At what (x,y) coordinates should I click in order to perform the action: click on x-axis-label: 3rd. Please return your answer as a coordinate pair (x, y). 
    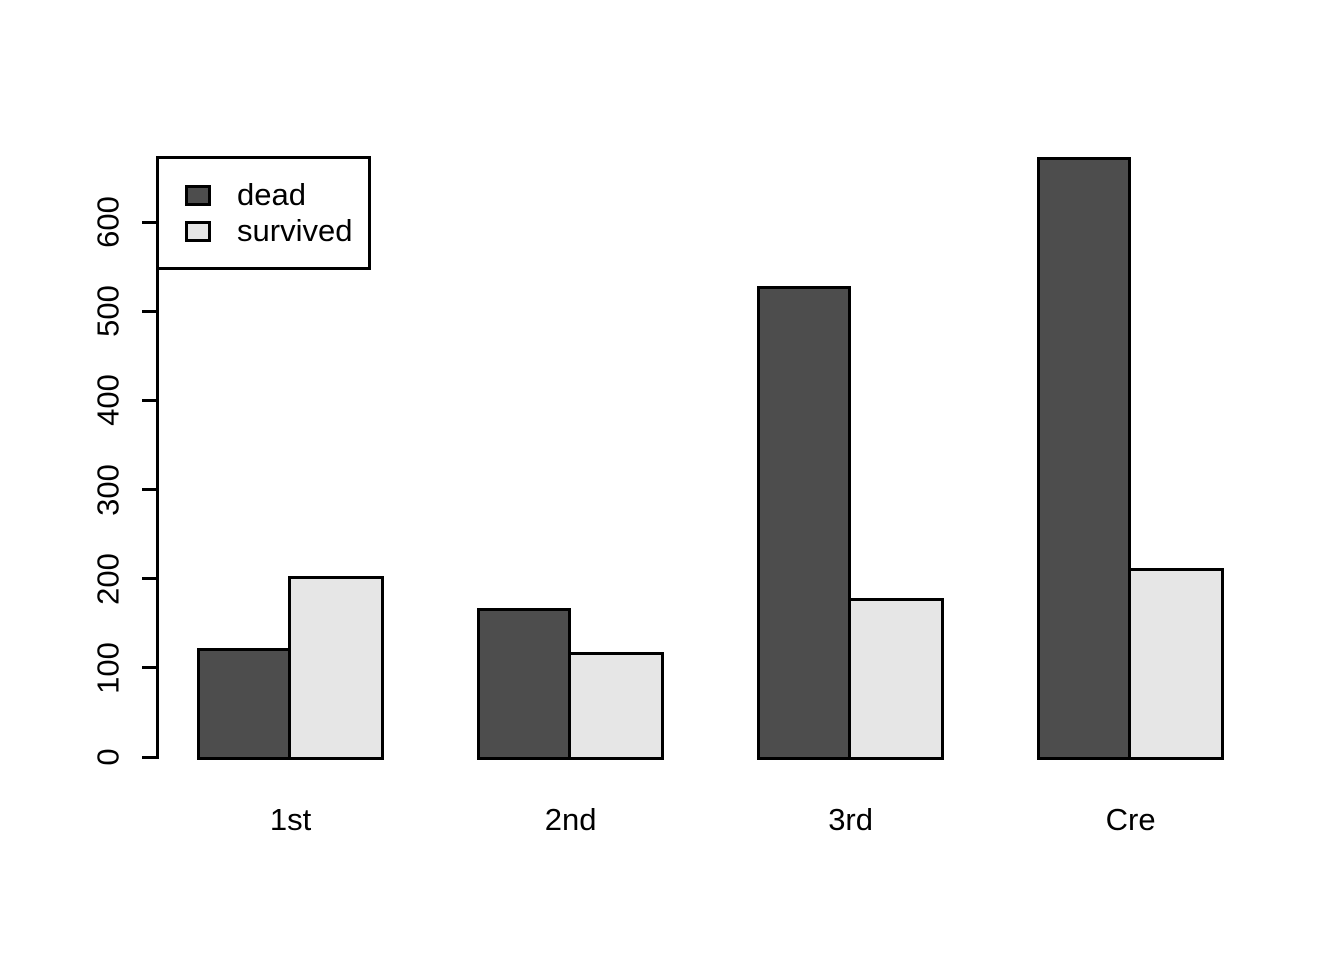
    Looking at the image, I should click on (850, 819).